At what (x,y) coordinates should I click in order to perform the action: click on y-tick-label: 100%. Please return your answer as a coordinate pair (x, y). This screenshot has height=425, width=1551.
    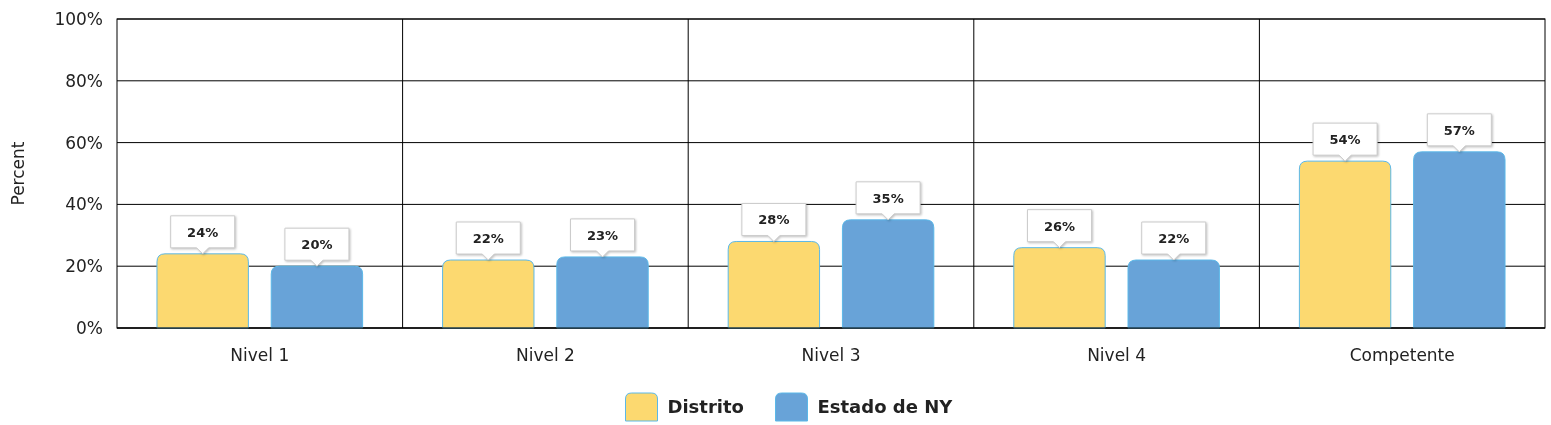
    Looking at the image, I should click on (78, 19).